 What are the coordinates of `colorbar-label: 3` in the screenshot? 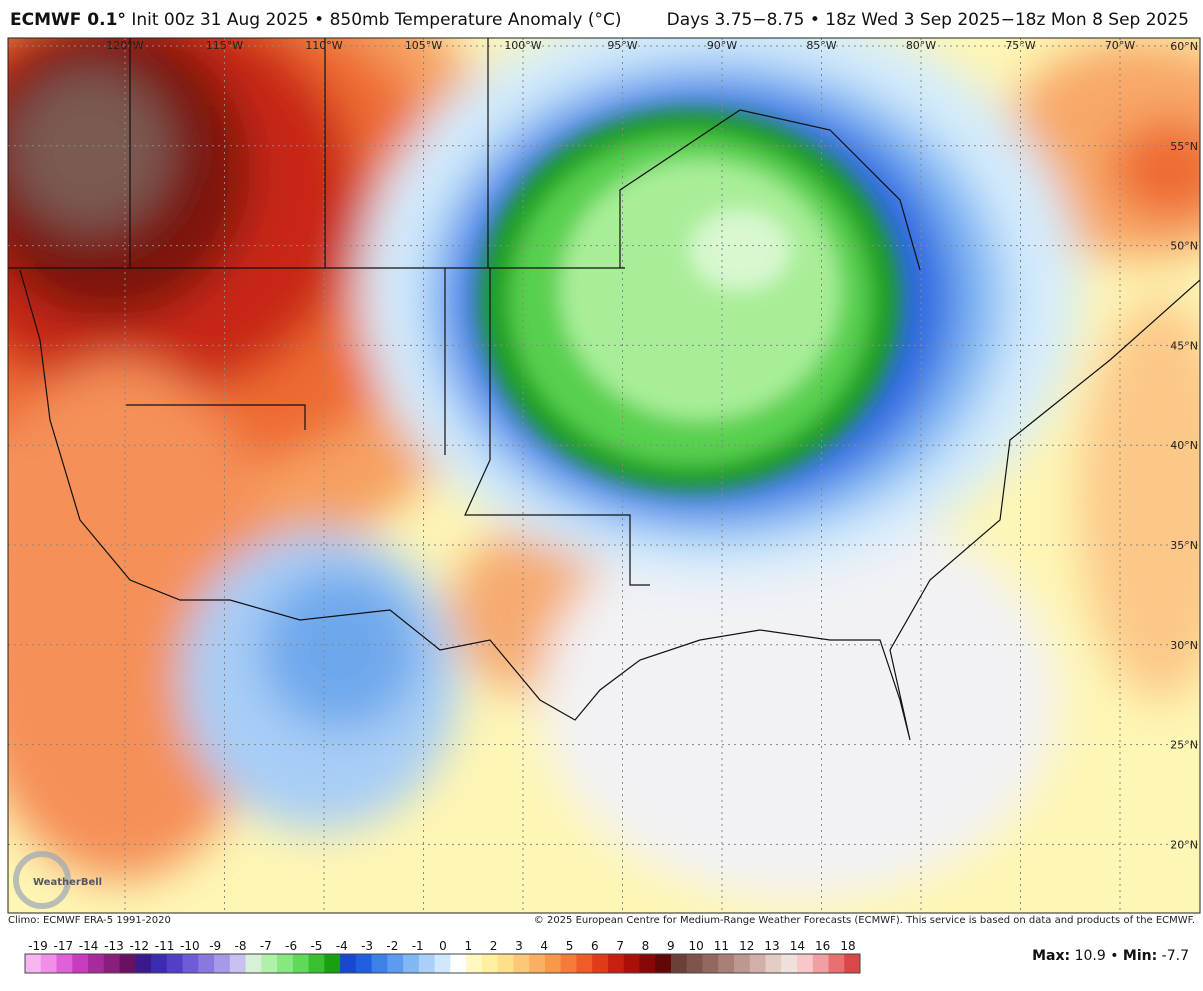 It's located at (519, 946).